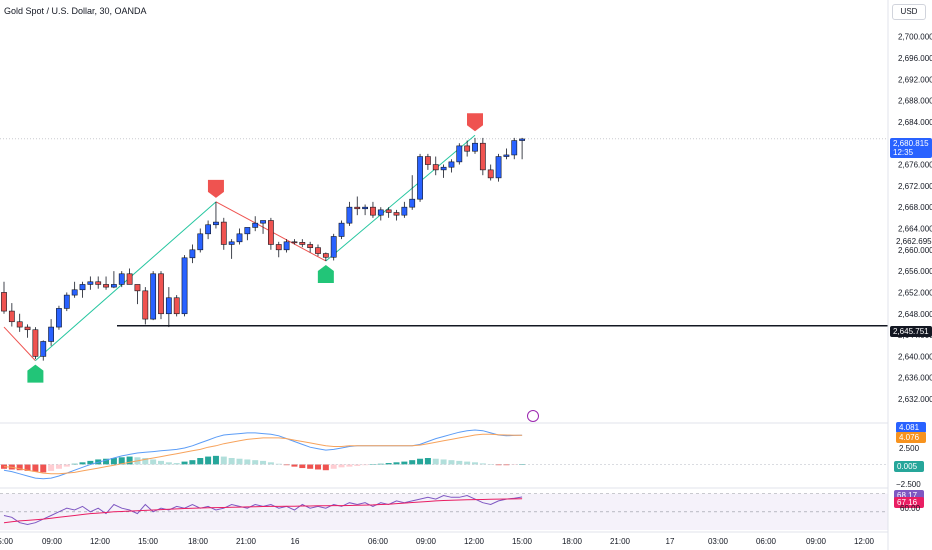 The image size is (932, 550). I want to click on time-tick-label: 21:00, so click(246, 541).